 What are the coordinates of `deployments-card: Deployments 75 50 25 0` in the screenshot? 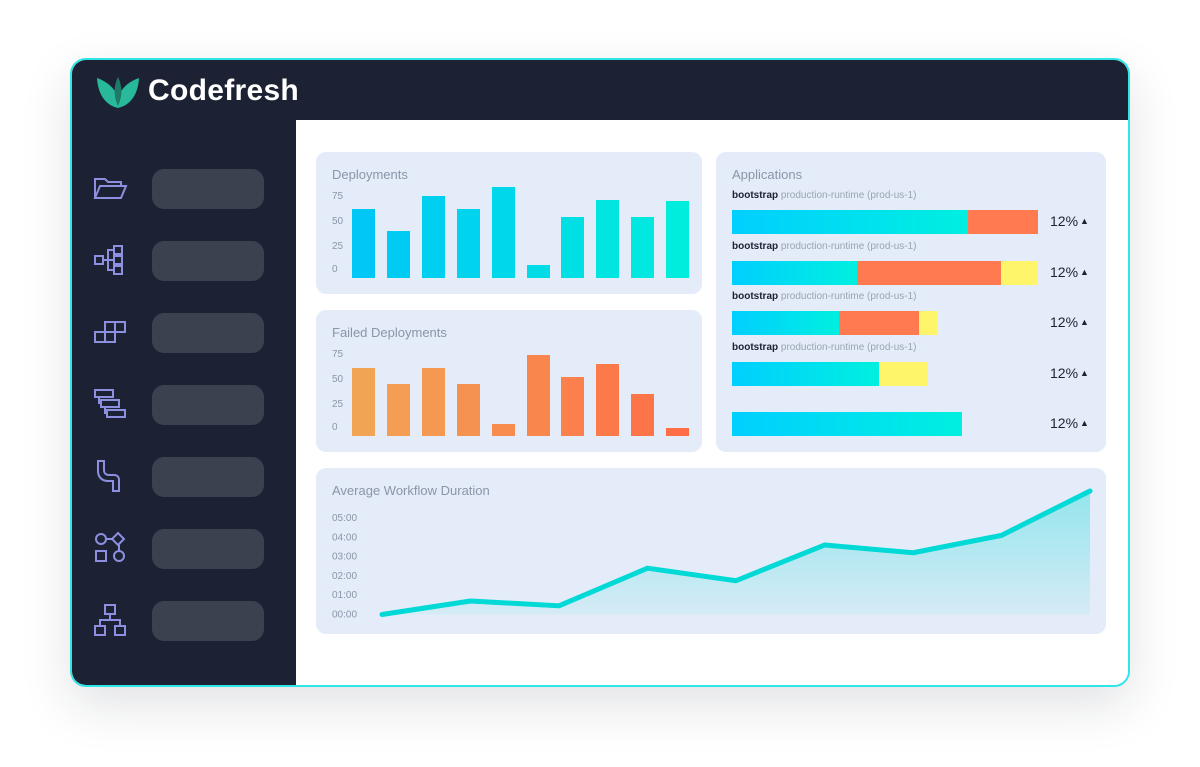 It's located at (509, 223).